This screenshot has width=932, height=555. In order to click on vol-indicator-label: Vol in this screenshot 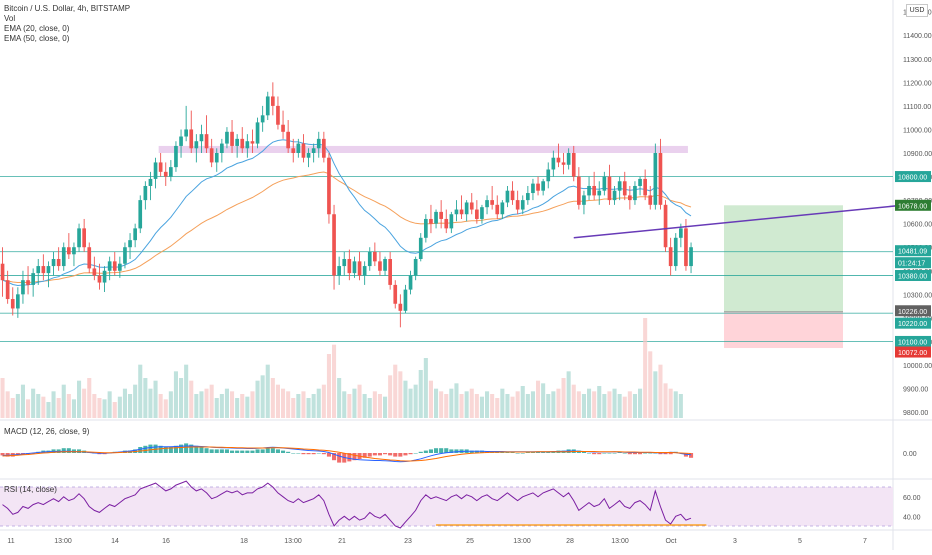, I will do `click(10, 18)`.